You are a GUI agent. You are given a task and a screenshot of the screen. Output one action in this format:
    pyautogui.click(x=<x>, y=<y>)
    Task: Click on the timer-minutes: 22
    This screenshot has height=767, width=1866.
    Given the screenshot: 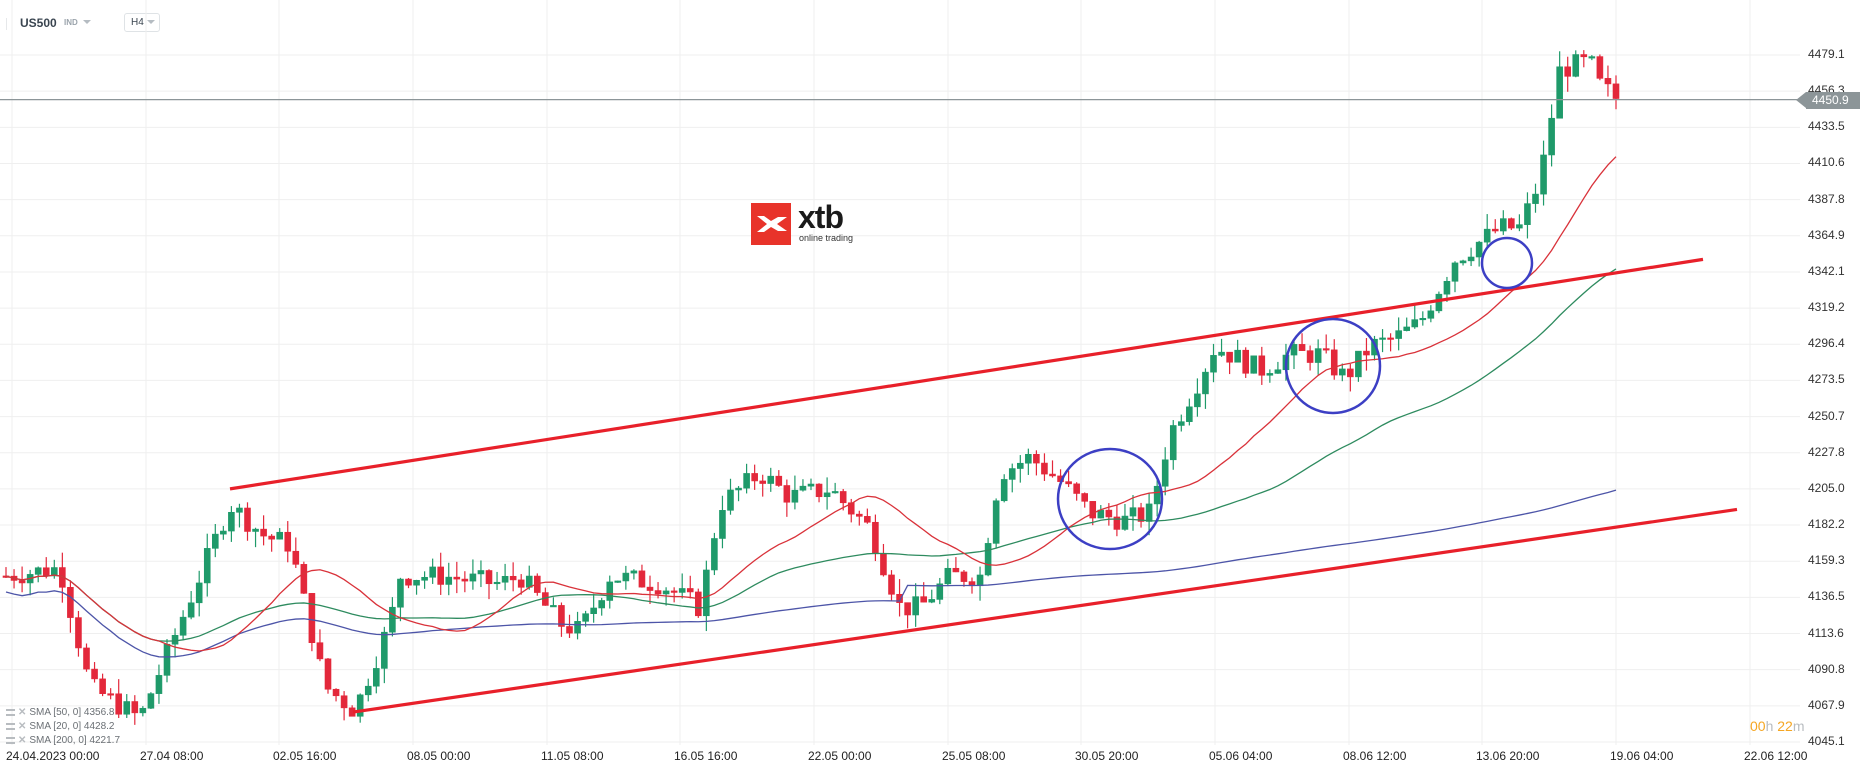 What is the action you would take?
    pyautogui.click(x=1785, y=726)
    